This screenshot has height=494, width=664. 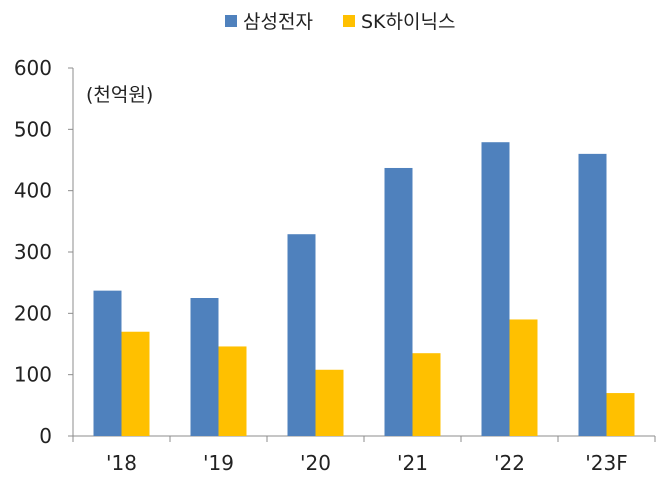 What do you see at coordinates (606, 463) in the screenshot?
I see `x-tick-label: '23F` at bounding box center [606, 463].